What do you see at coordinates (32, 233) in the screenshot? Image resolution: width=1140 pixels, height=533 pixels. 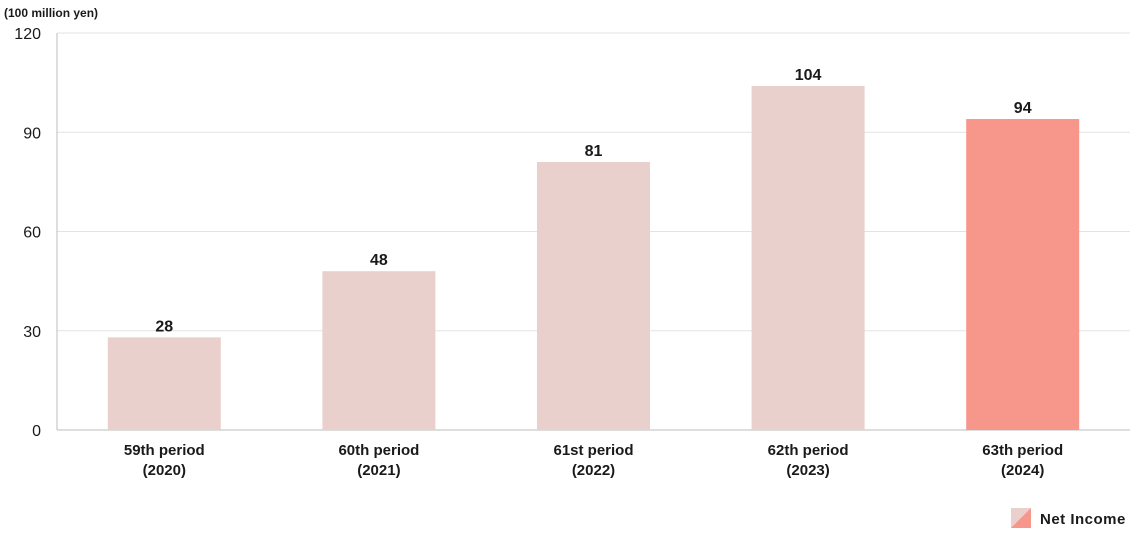 I see `y-tick-label: 60` at bounding box center [32, 233].